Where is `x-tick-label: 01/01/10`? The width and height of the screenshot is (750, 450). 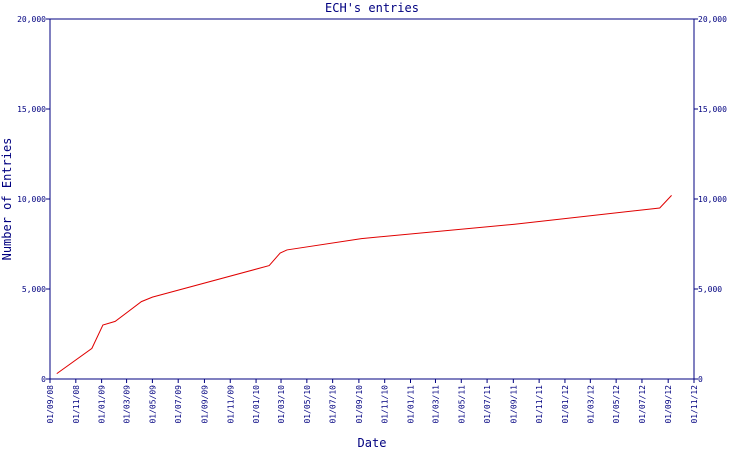 x-tick-label: 01/01/10 is located at coordinates (256, 404).